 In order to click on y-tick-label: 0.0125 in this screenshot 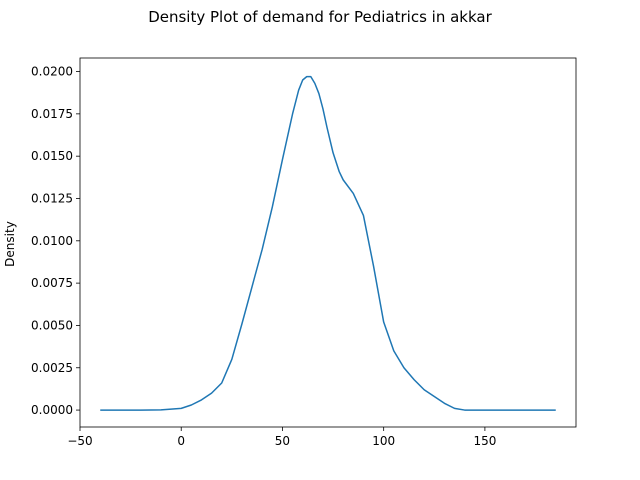, I will do `click(52, 198)`.